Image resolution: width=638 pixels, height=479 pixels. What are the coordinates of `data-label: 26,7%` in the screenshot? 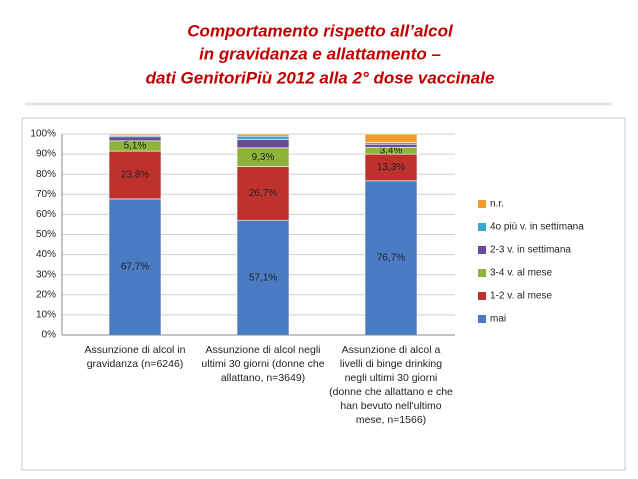 It's located at (263, 193).